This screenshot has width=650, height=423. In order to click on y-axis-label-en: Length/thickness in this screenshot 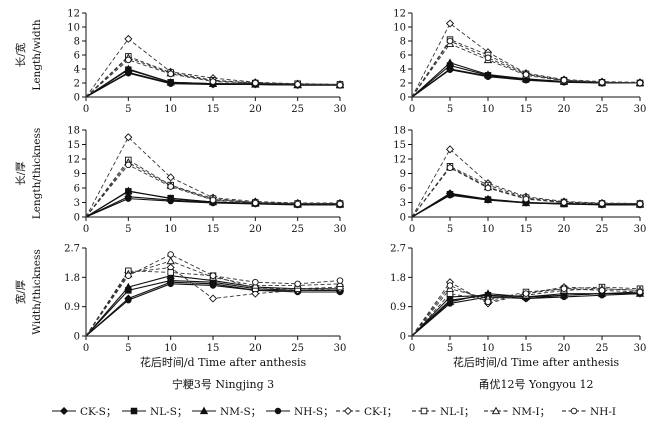, I will do `click(37, 174)`.